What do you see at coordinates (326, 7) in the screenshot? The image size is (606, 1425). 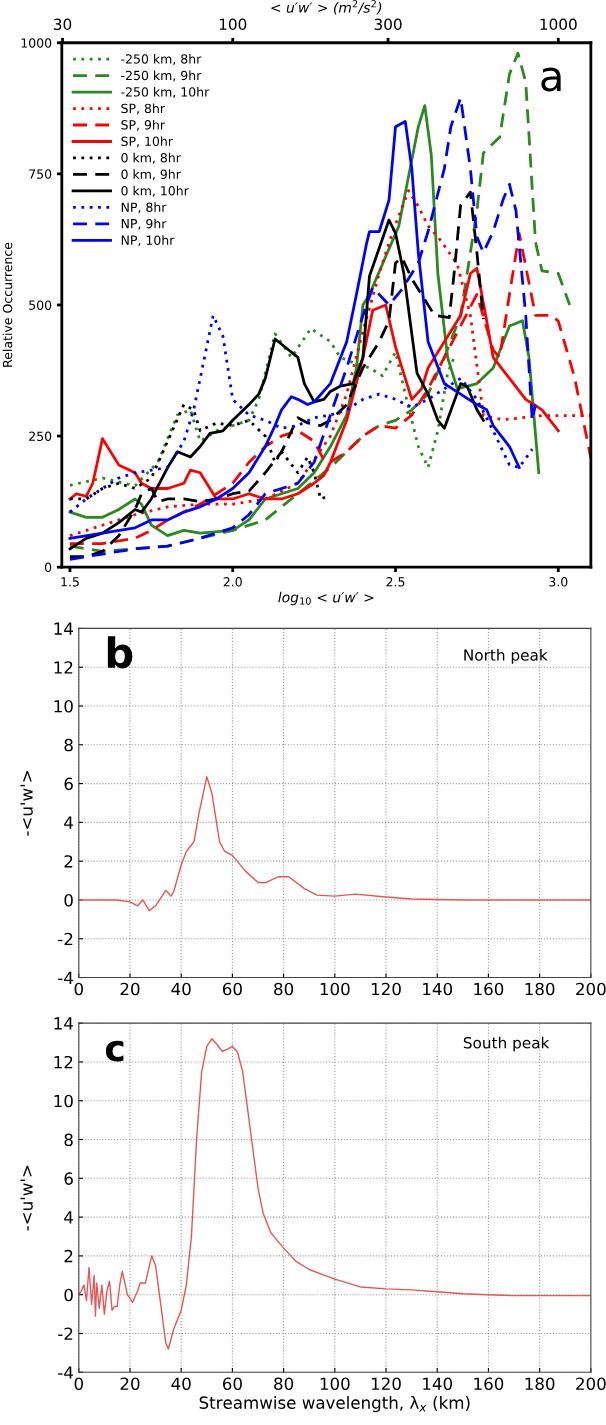 I see `x2-axis-title: < u′w′ > (m$^{2}$/s$^{2}$)` at bounding box center [326, 7].